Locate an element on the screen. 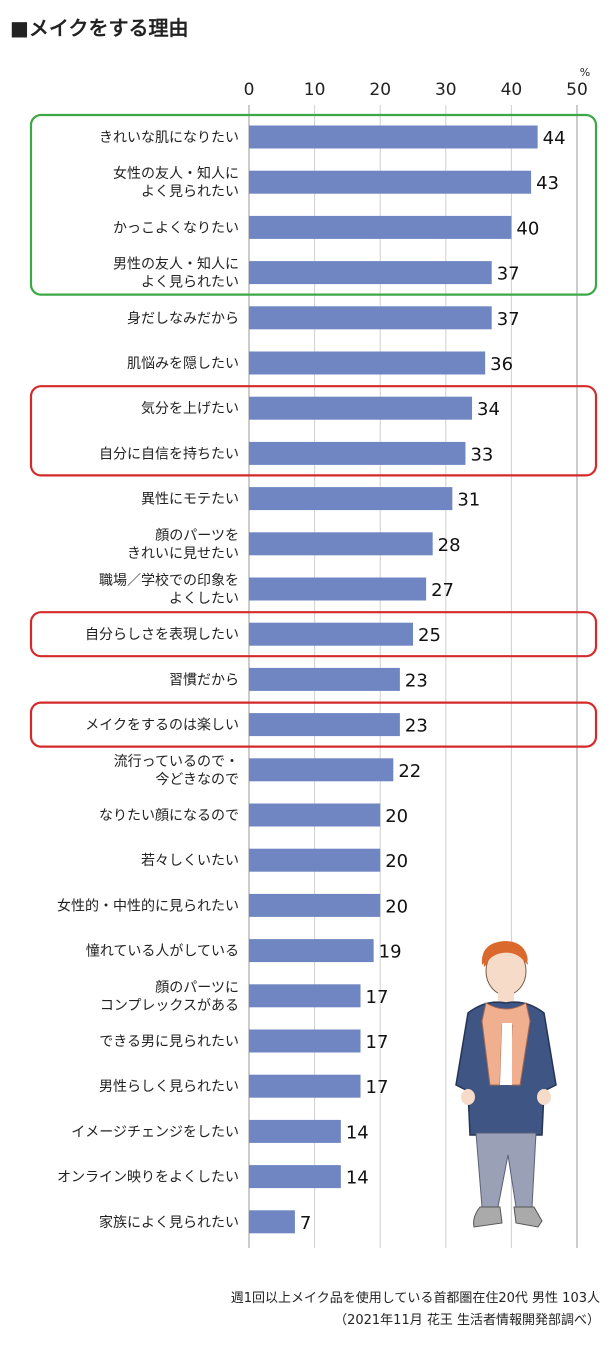 This screenshot has width=614, height=1350. category-label: 女性的・中性的に見られたい is located at coordinates (148, 905).